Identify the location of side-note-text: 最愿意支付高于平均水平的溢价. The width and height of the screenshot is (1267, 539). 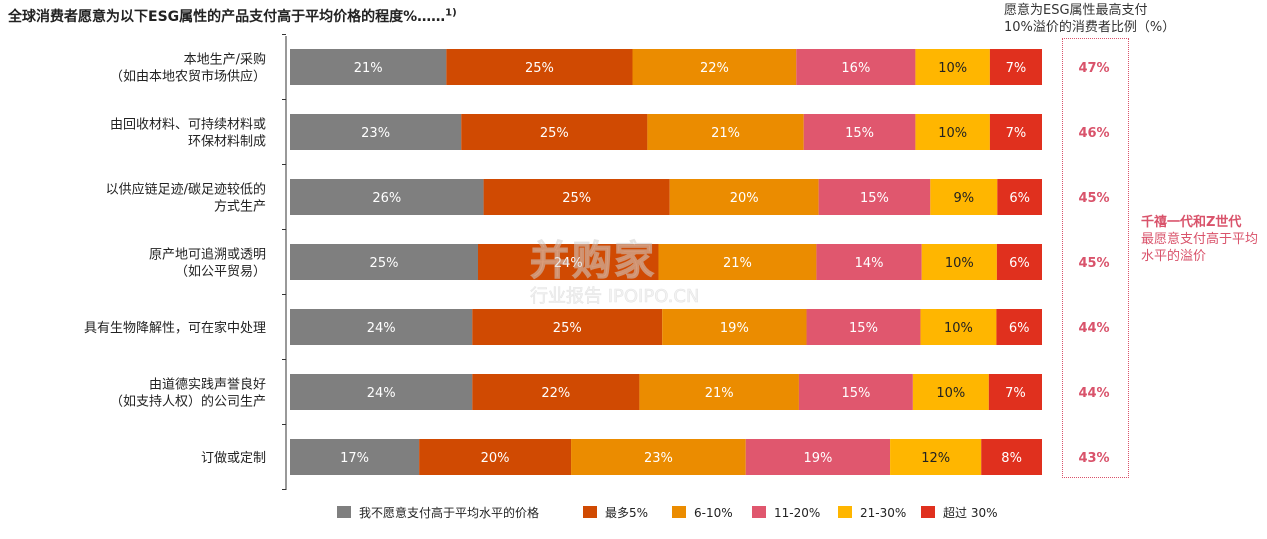
(1200, 248).